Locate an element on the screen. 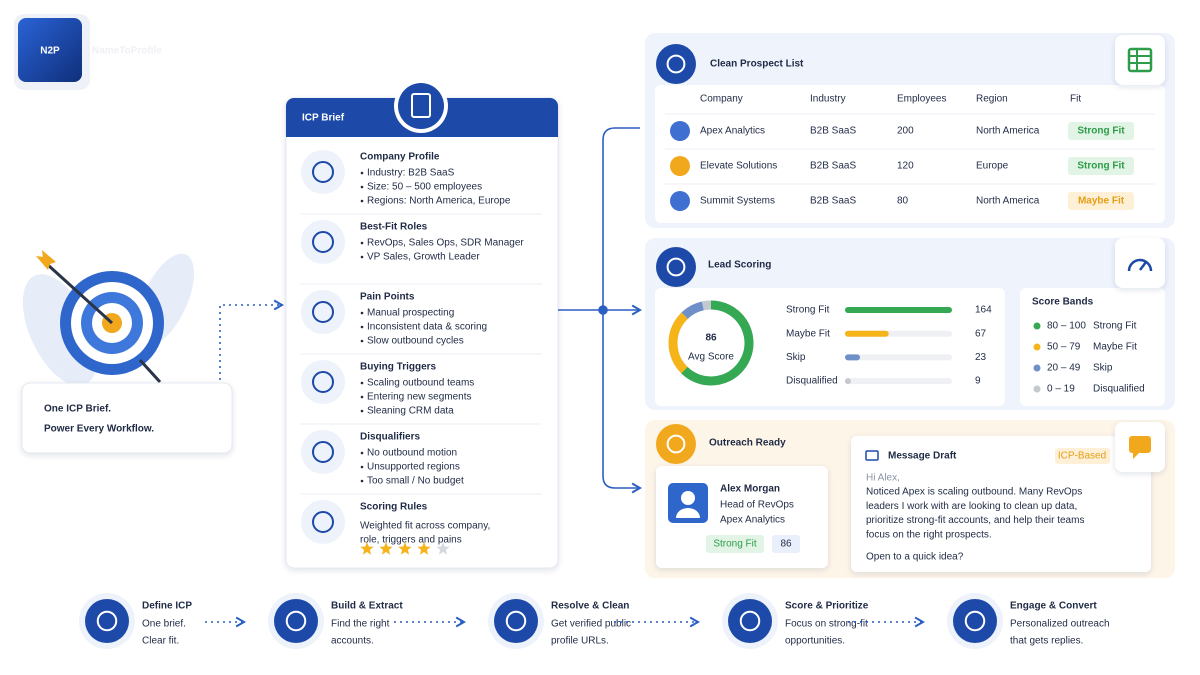 The image size is (1200, 675). scoring-icon is located at coordinates (676, 267).